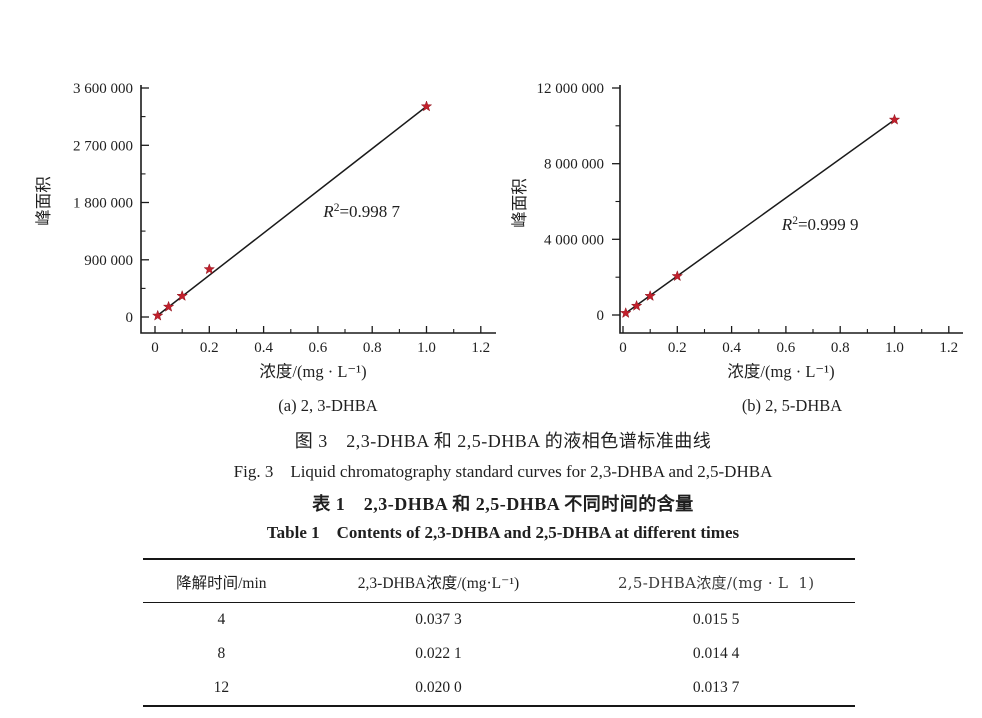 The width and height of the screenshot is (982, 718). What do you see at coordinates (438, 653) in the screenshot?
I see `cell-23dhba: 0.022 1` at bounding box center [438, 653].